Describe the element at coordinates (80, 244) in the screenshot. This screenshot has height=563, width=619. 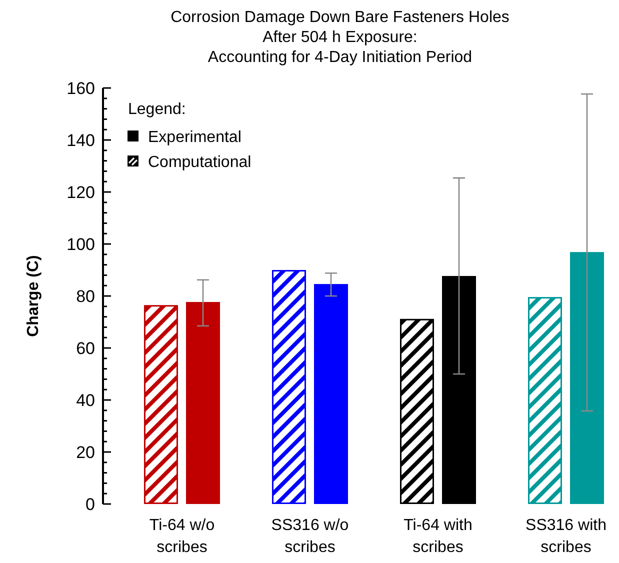
I see `y-tick-label: 100` at that location.